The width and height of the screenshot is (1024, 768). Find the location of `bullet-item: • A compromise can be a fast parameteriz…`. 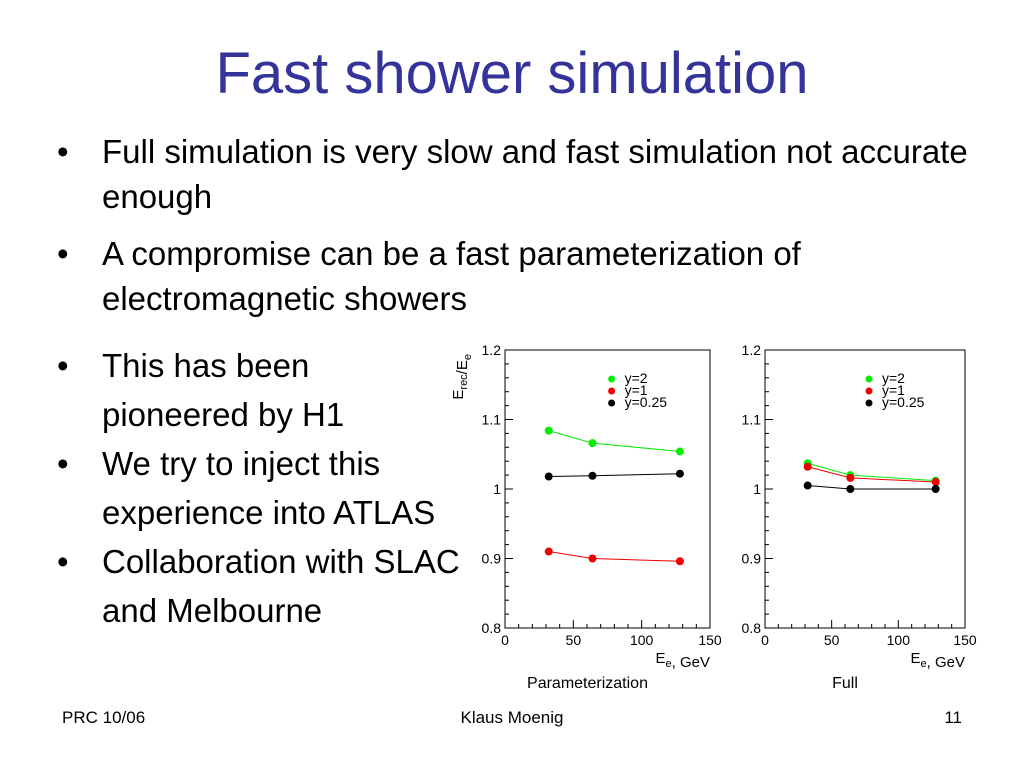

bullet-item: • A compromise can be a fast parameteriz… is located at coordinates (522, 276).